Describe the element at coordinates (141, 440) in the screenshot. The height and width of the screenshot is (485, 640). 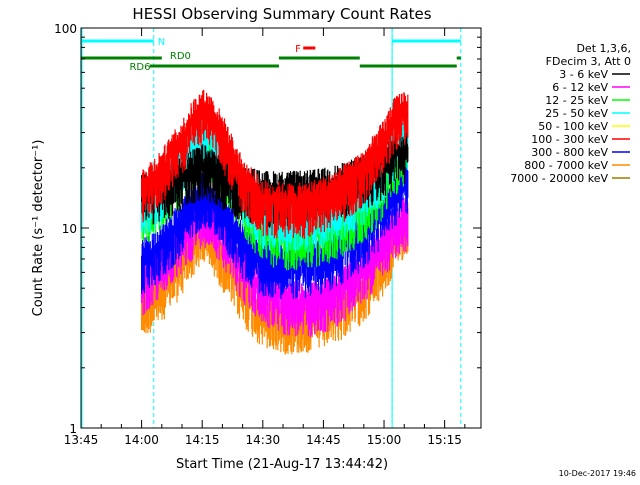
I see `x-tick-label: 14:00` at that location.